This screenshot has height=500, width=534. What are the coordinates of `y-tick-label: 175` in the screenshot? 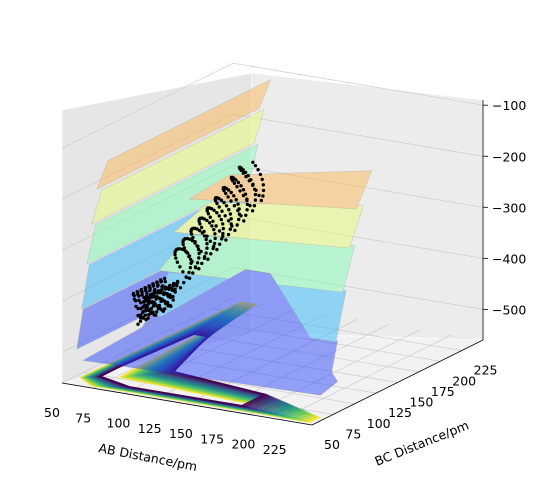 It's located at (443, 391).